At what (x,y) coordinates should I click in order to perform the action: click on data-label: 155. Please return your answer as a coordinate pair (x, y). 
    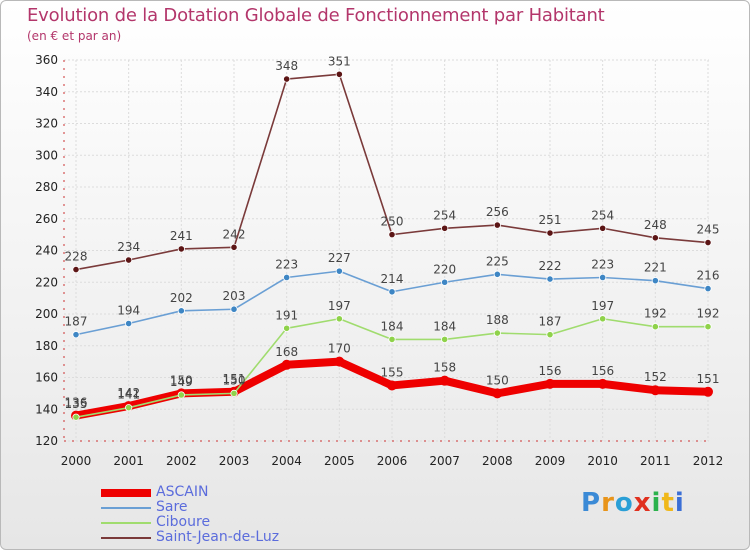
    Looking at the image, I should click on (392, 372).